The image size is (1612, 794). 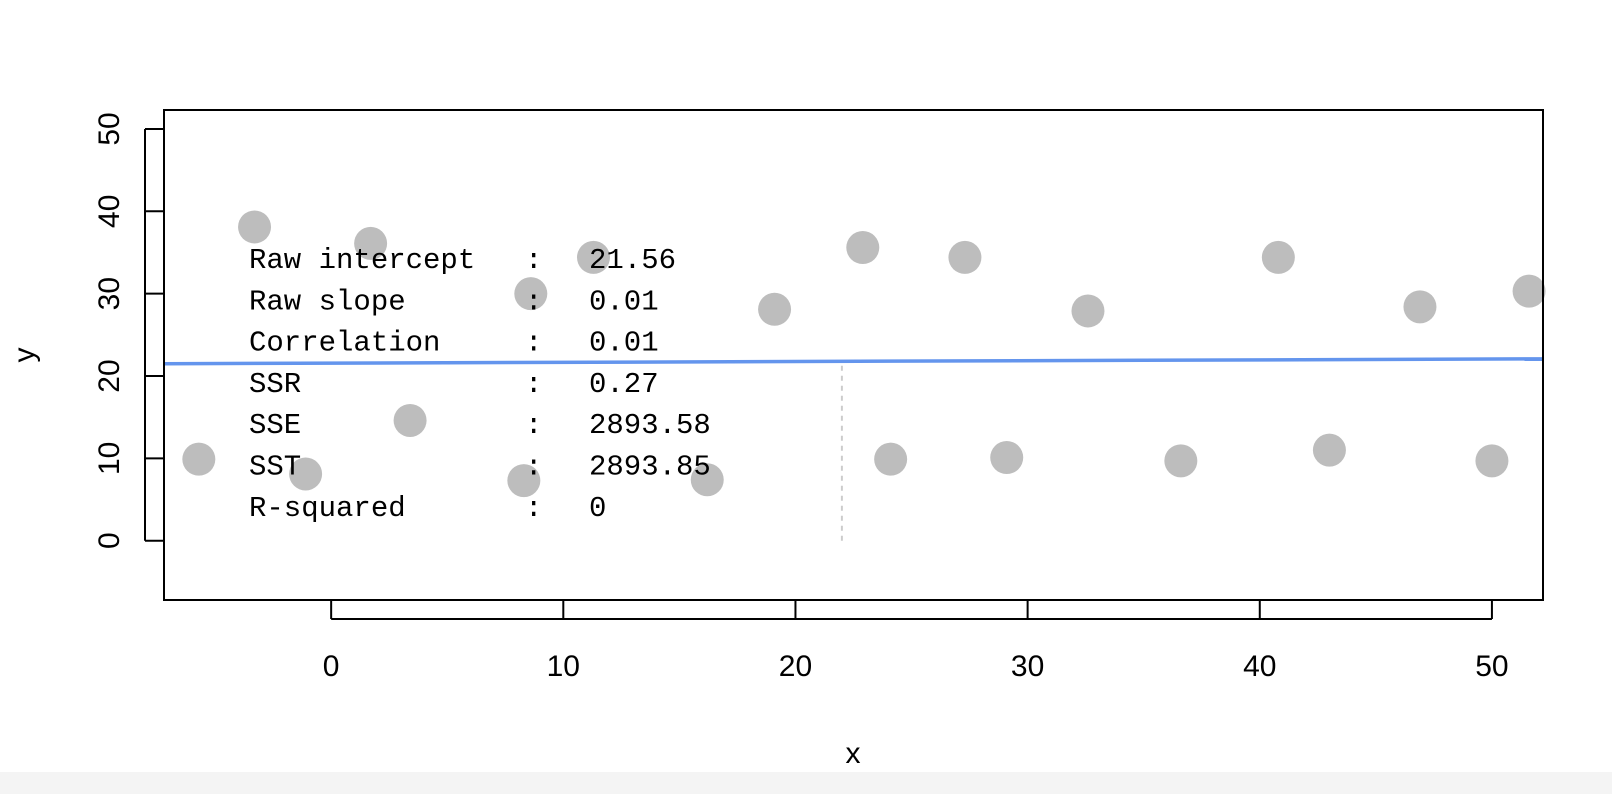 What do you see at coordinates (24, 355) in the screenshot?
I see `y-axis-title: y` at bounding box center [24, 355].